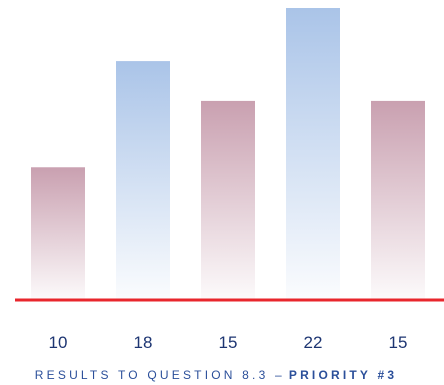 The width and height of the screenshot is (444, 385). I want to click on title-emphasis: PRIORITY #3, so click(343, 375).